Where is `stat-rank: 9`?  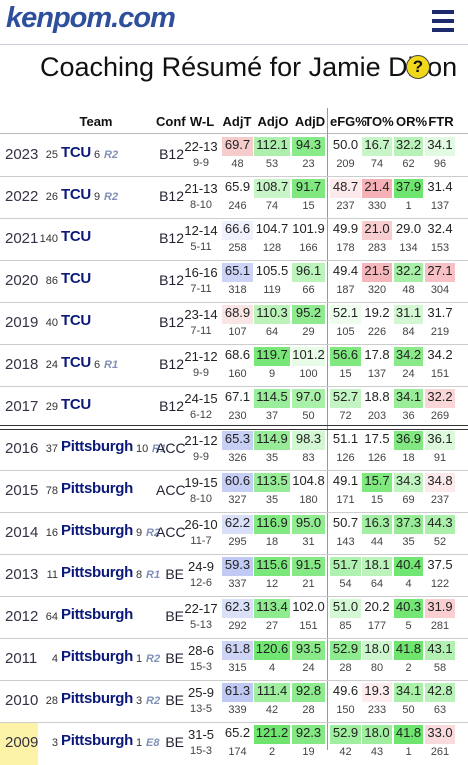
stat-rank: 9 is located at coordinates (272, 374).